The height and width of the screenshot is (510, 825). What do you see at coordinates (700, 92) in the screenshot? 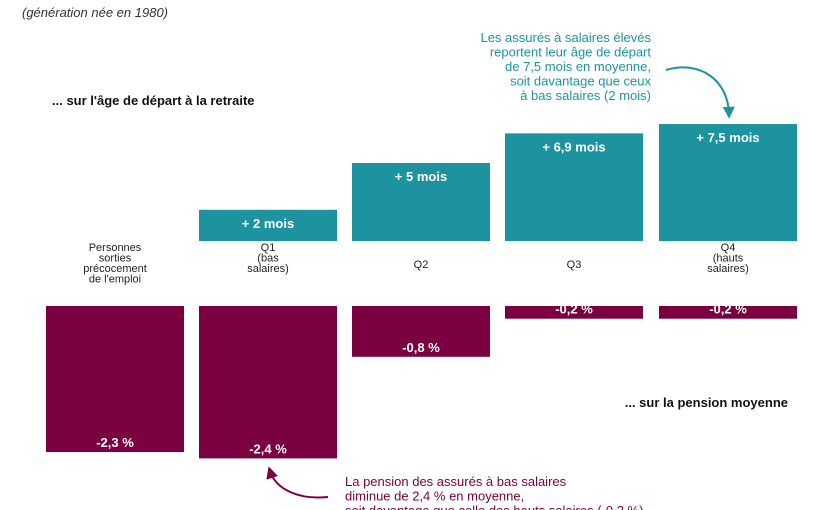
I see `annotation-arrow-q4` at bounding box center [700, 92].